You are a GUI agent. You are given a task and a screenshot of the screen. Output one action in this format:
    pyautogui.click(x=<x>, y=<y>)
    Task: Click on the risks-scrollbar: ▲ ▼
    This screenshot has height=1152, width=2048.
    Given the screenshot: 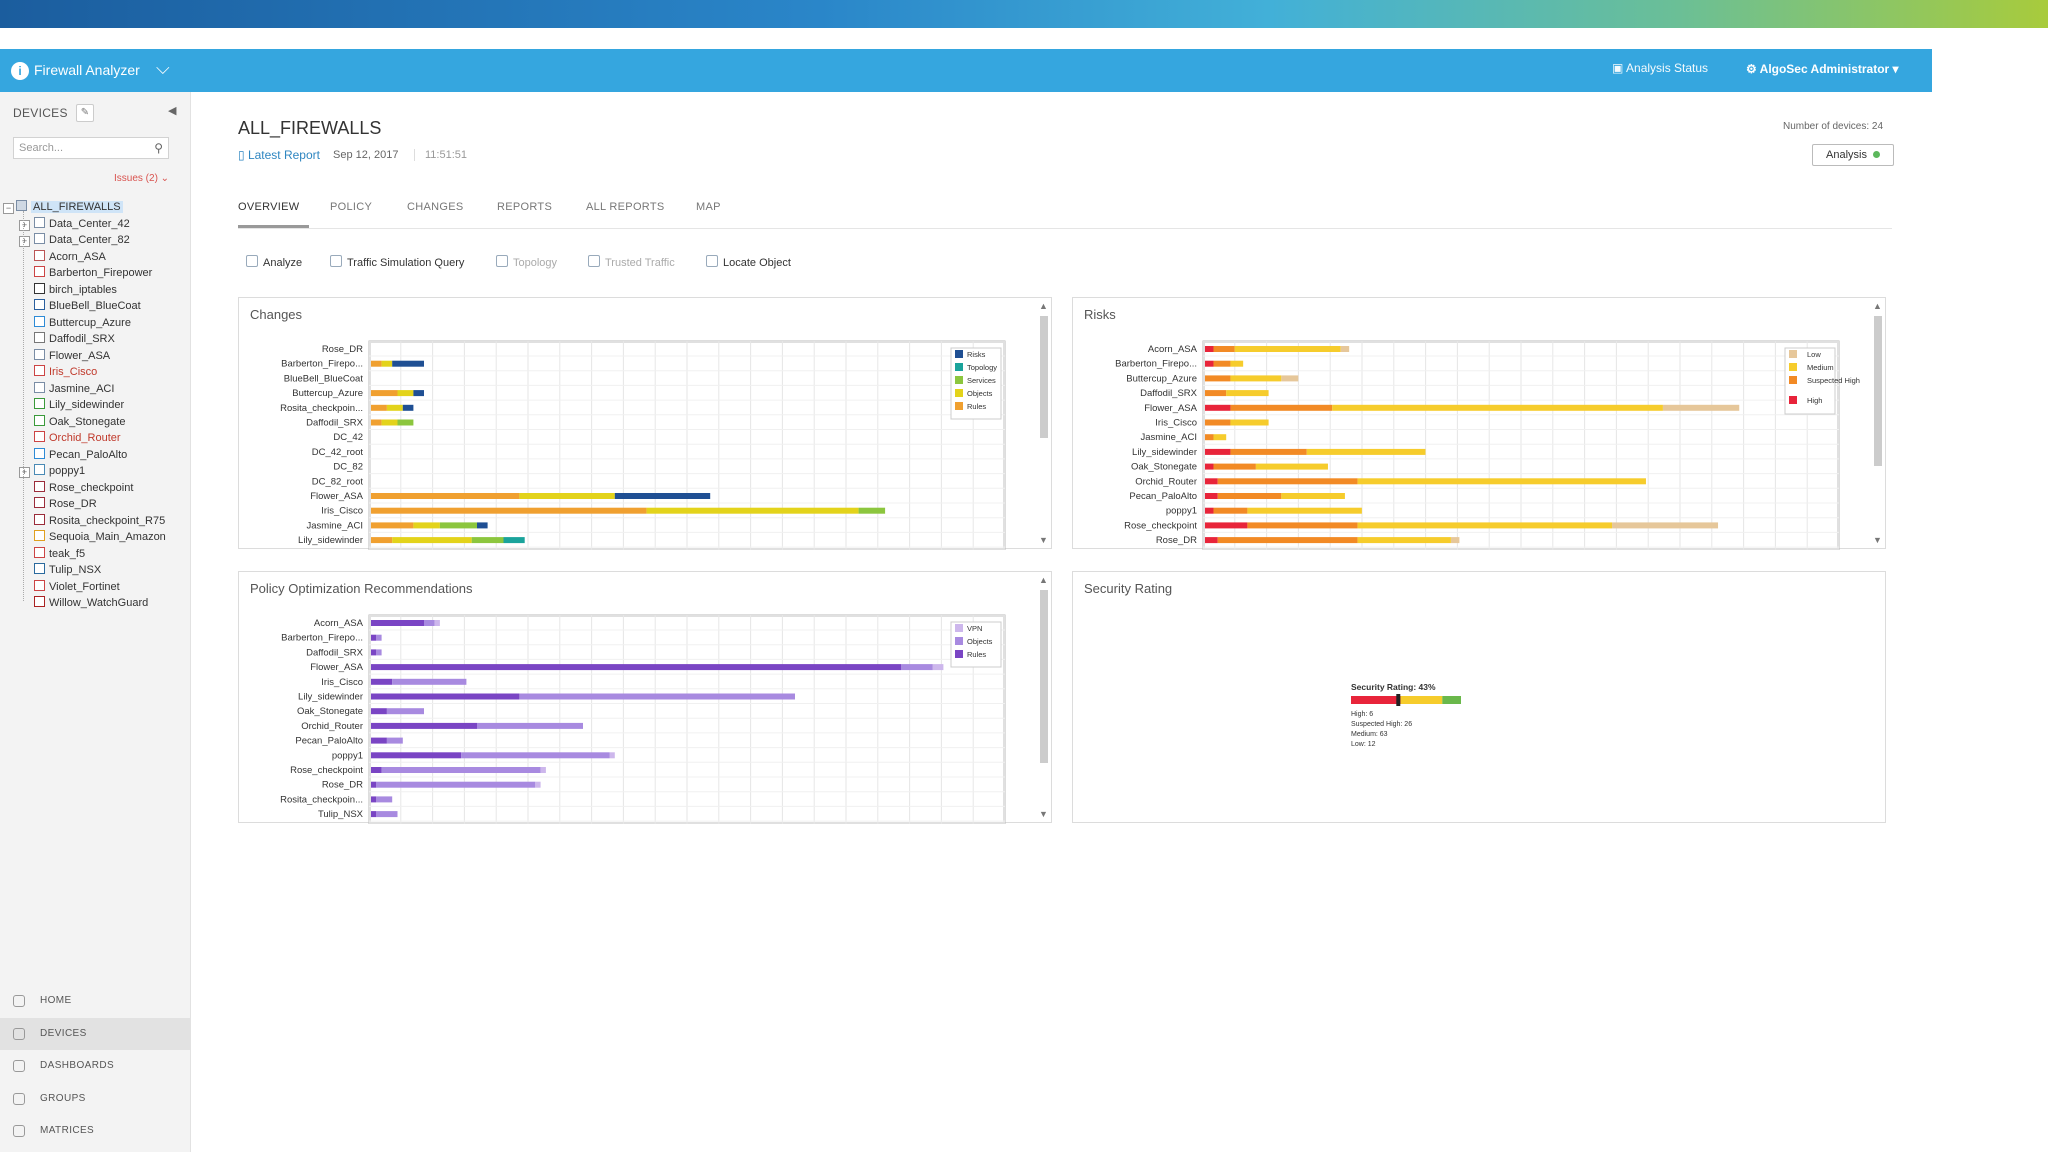 What is the action you would take?
    pyautogui.click(x=1878, y=423)
    